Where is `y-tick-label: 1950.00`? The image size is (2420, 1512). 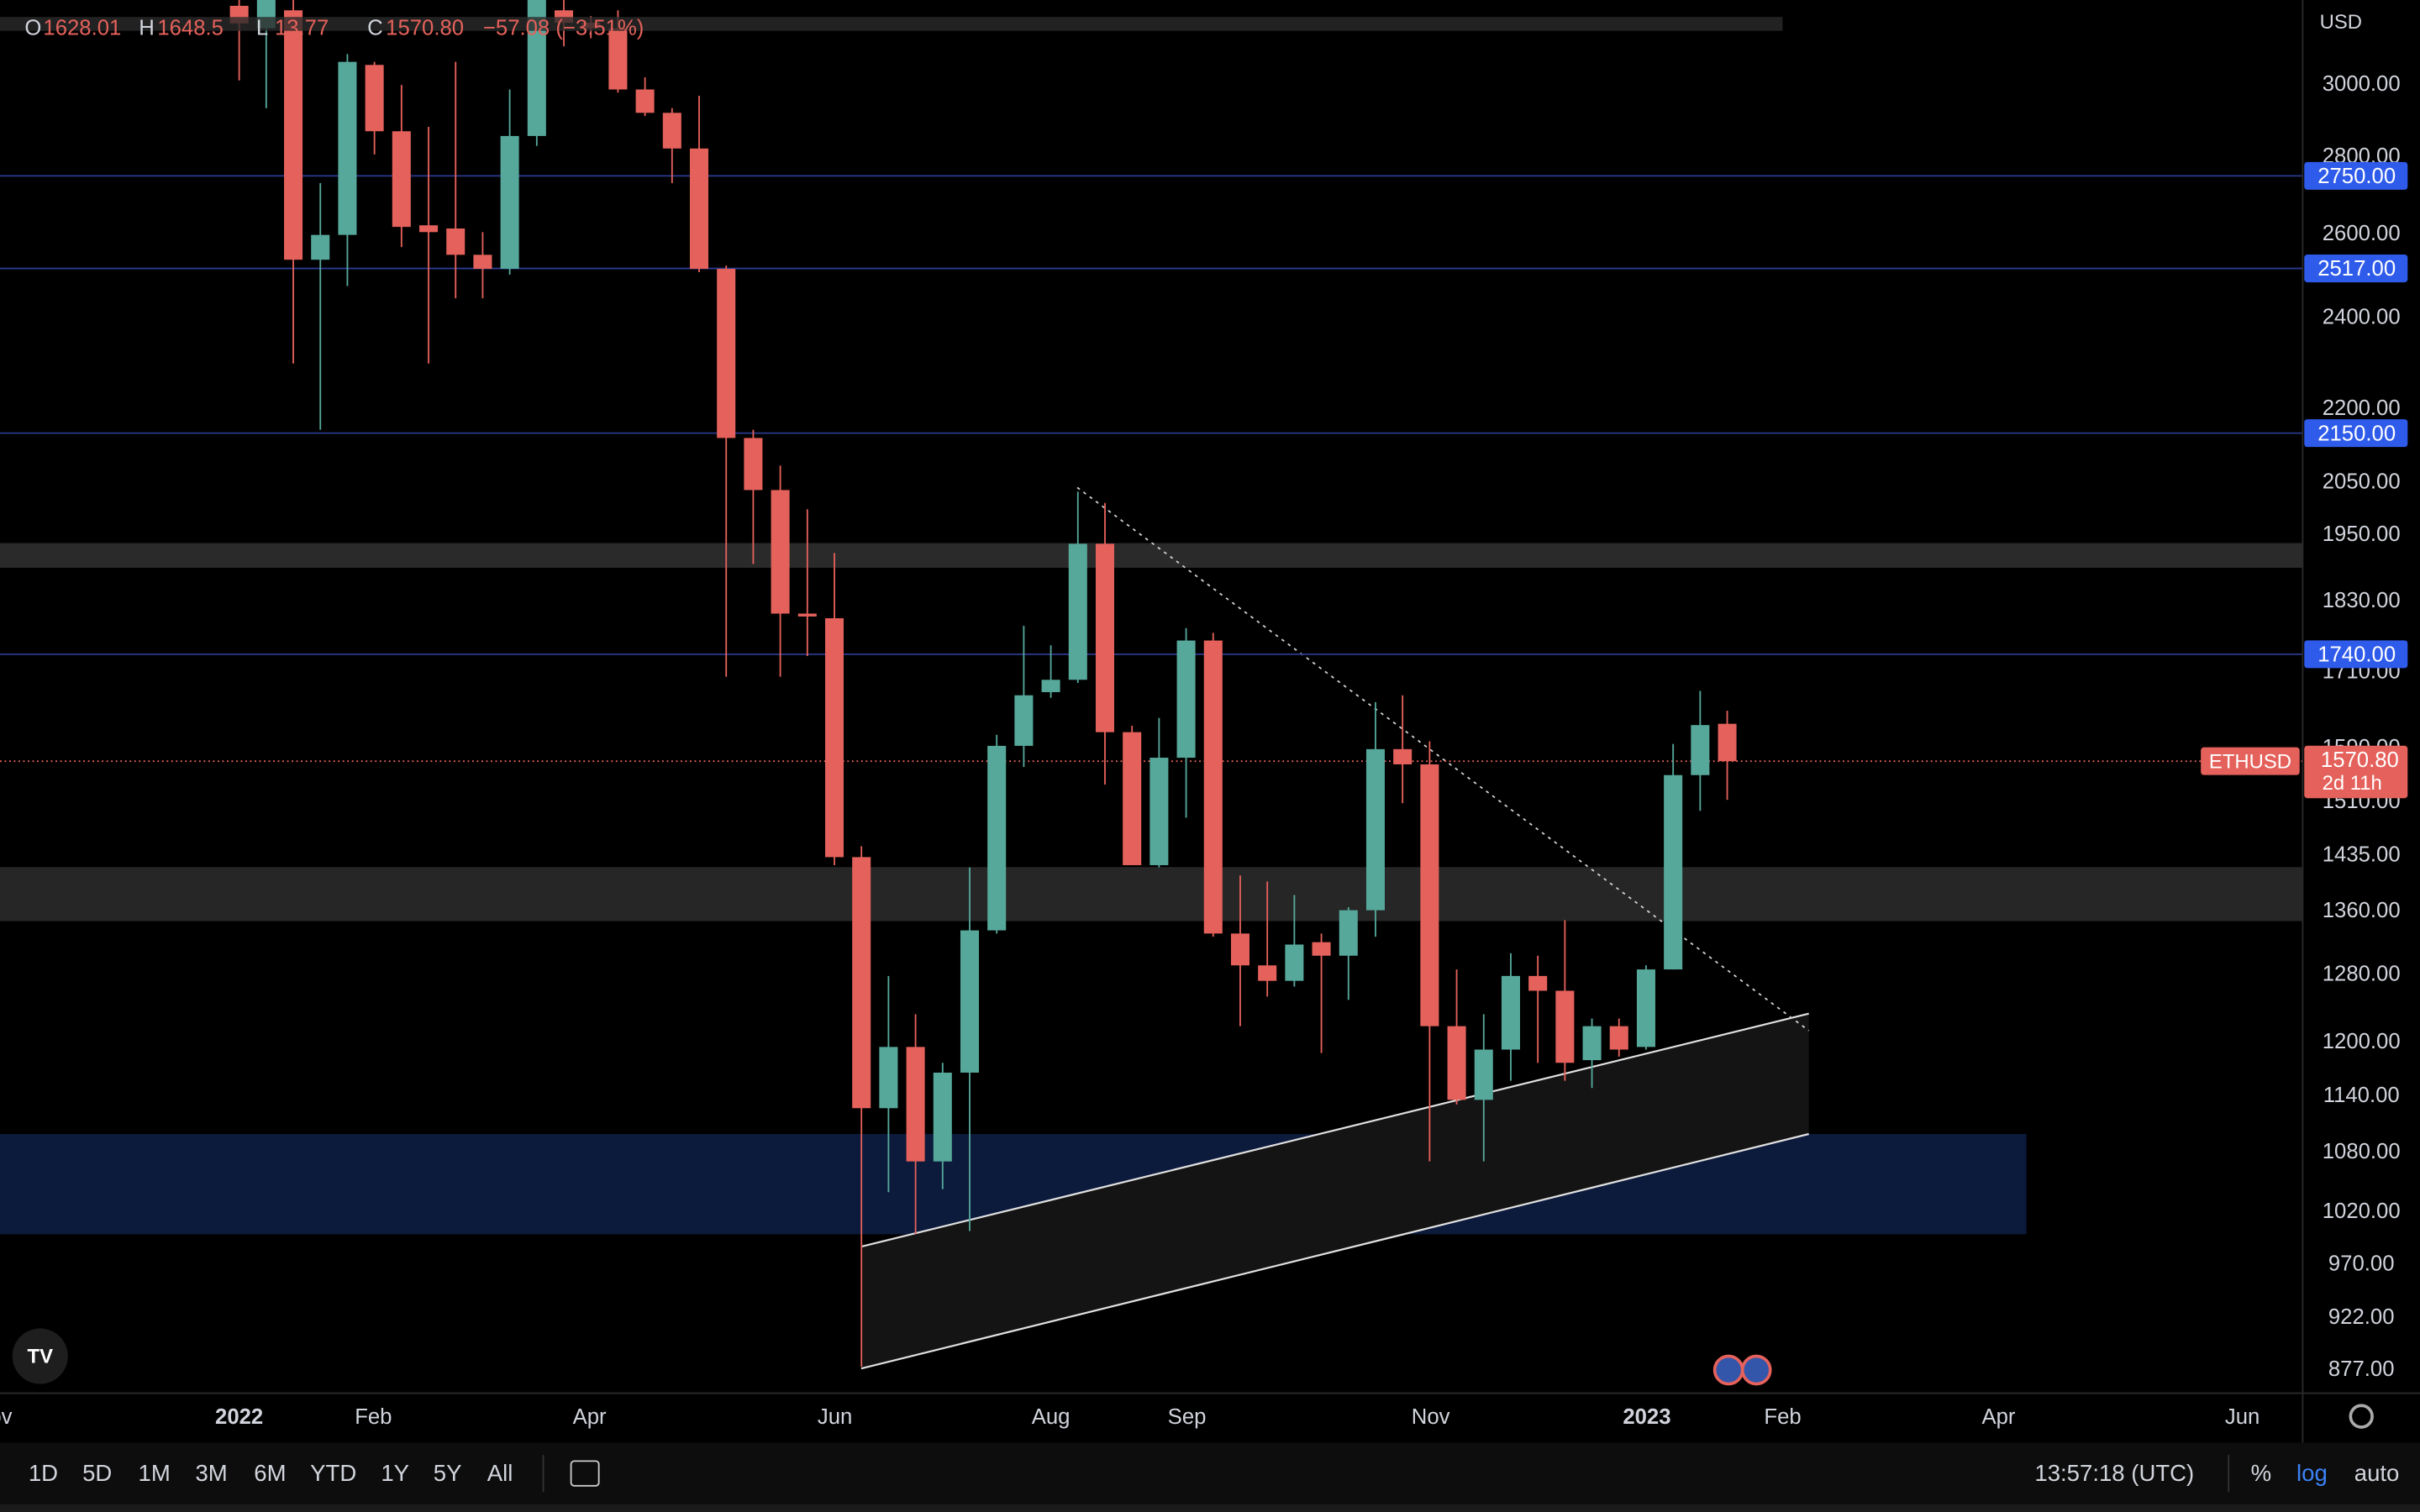
y-tick-label: 1950.00 is located at coordinates (2362, 534).